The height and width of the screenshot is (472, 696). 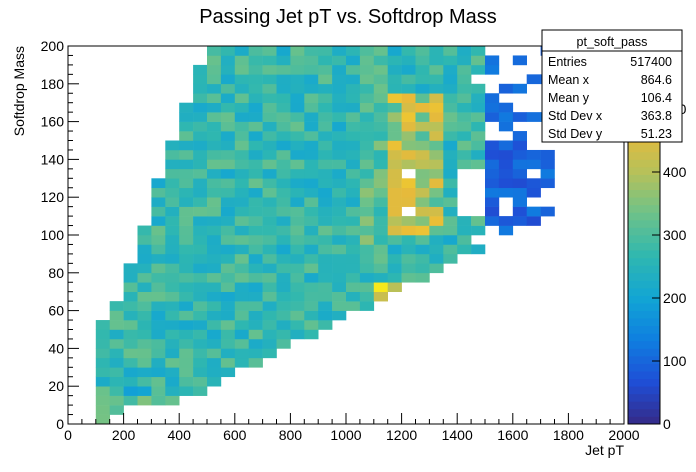 What do you see at coordinates (656, 116) in the screenshot?
I see `stats-value-stddev-x: 363.8` at bounding box center [656, 116].